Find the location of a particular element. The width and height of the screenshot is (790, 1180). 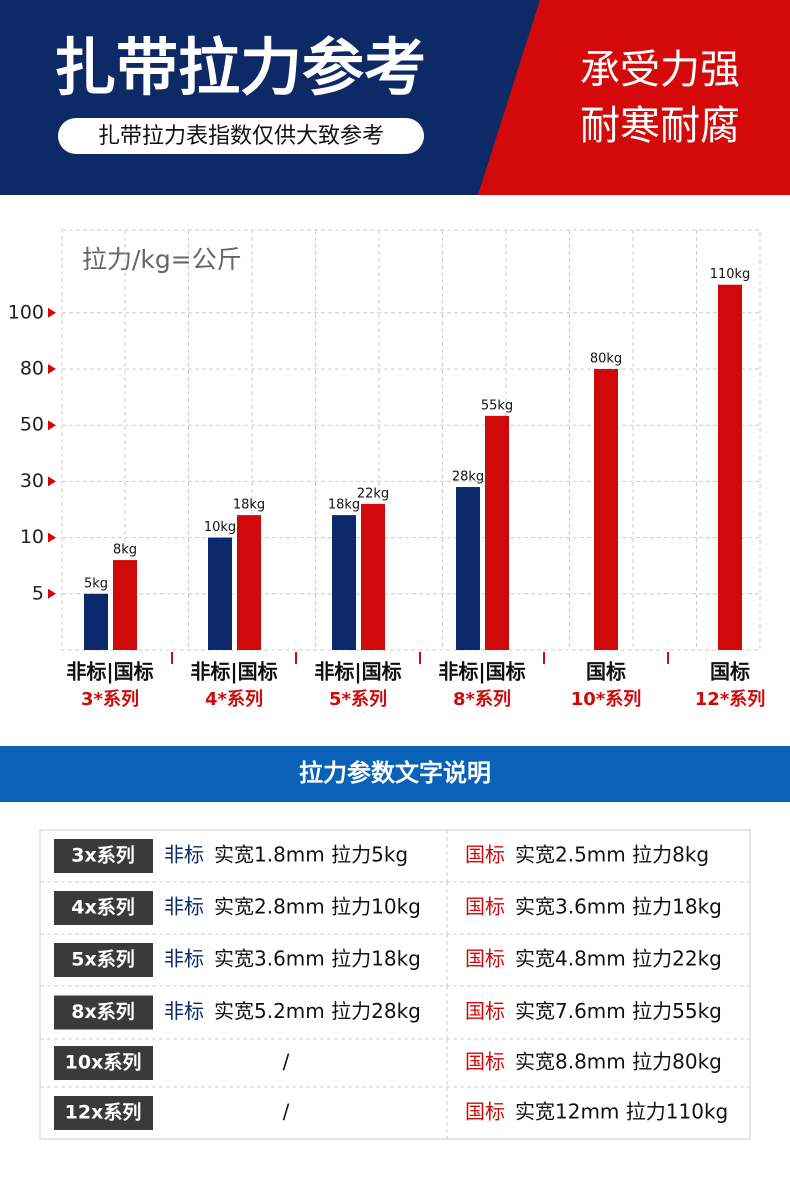

data-label: 110kg is located at coordinates (730, 274).